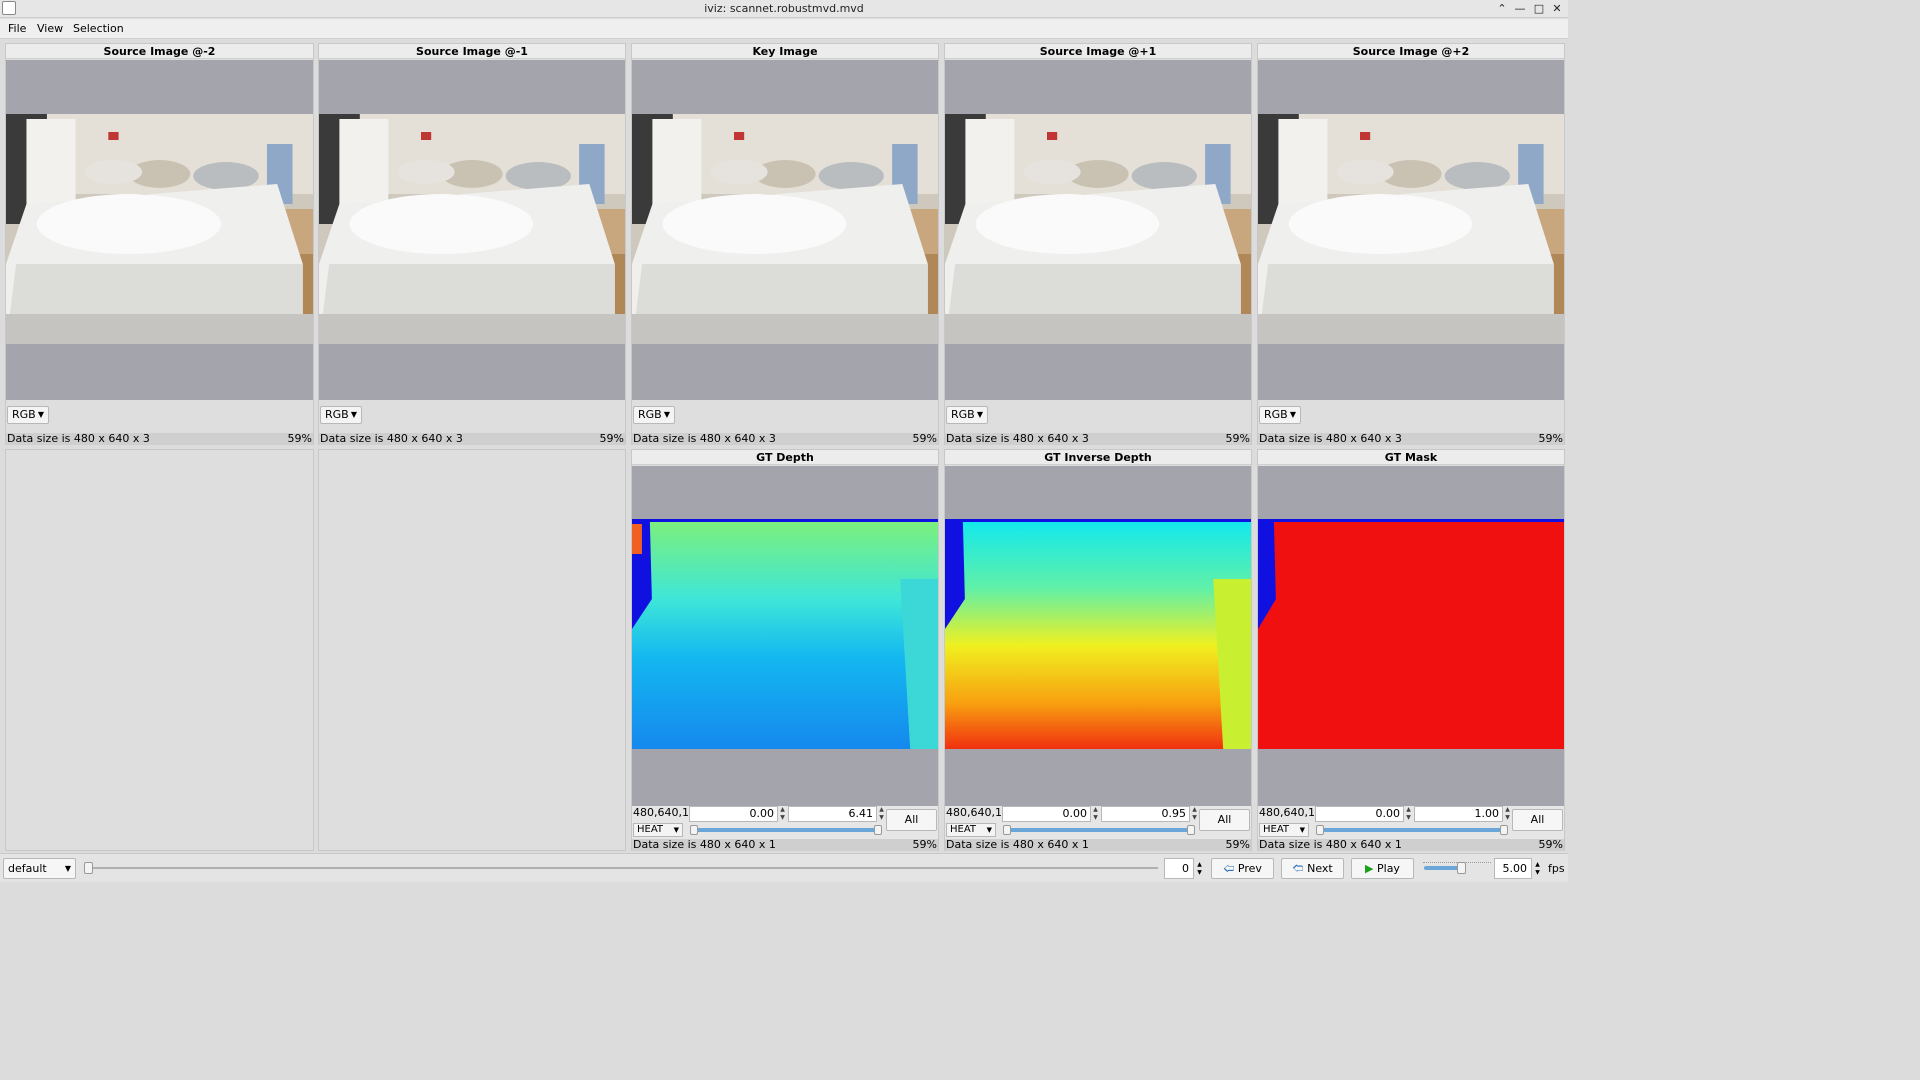 The image size is (1920, 1080). What do you see at coordinates (1502, 8) in the screenshot?
I see `collapse-icon: ⌃` at bounding box center [1502, 8].